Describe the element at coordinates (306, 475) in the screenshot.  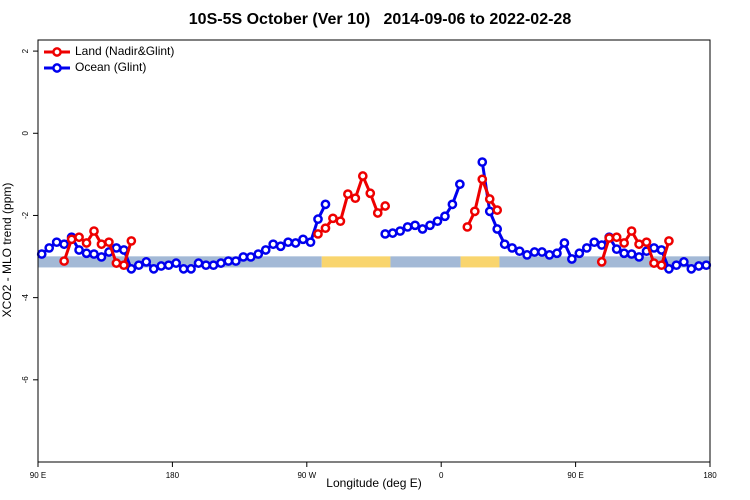
I see `x-tick-label: 90 W` at that location.